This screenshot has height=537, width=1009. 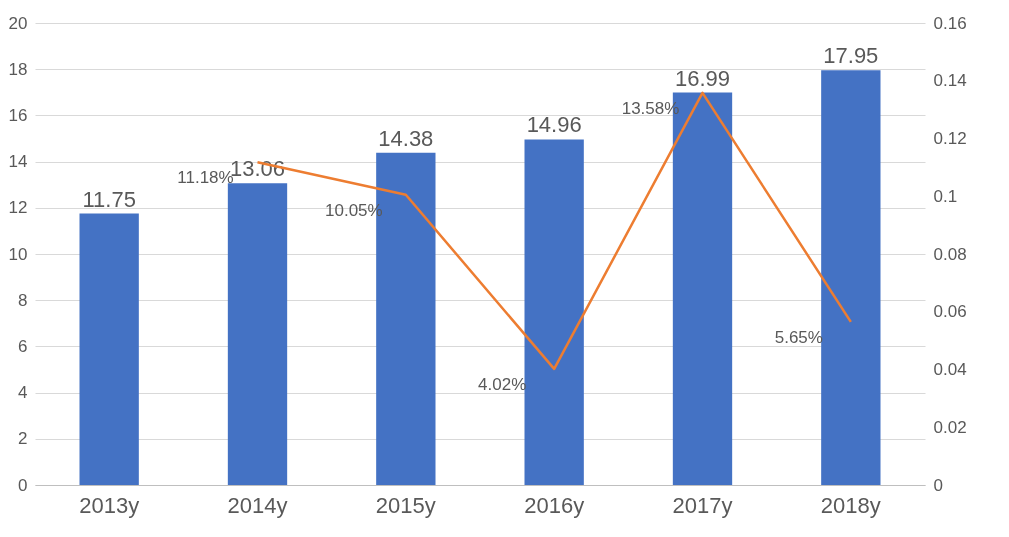 What do you see at coordinates (945, 196) in the screenshot?
I see `y2-tick-label: 0.1` at bounding box center [945, 196].